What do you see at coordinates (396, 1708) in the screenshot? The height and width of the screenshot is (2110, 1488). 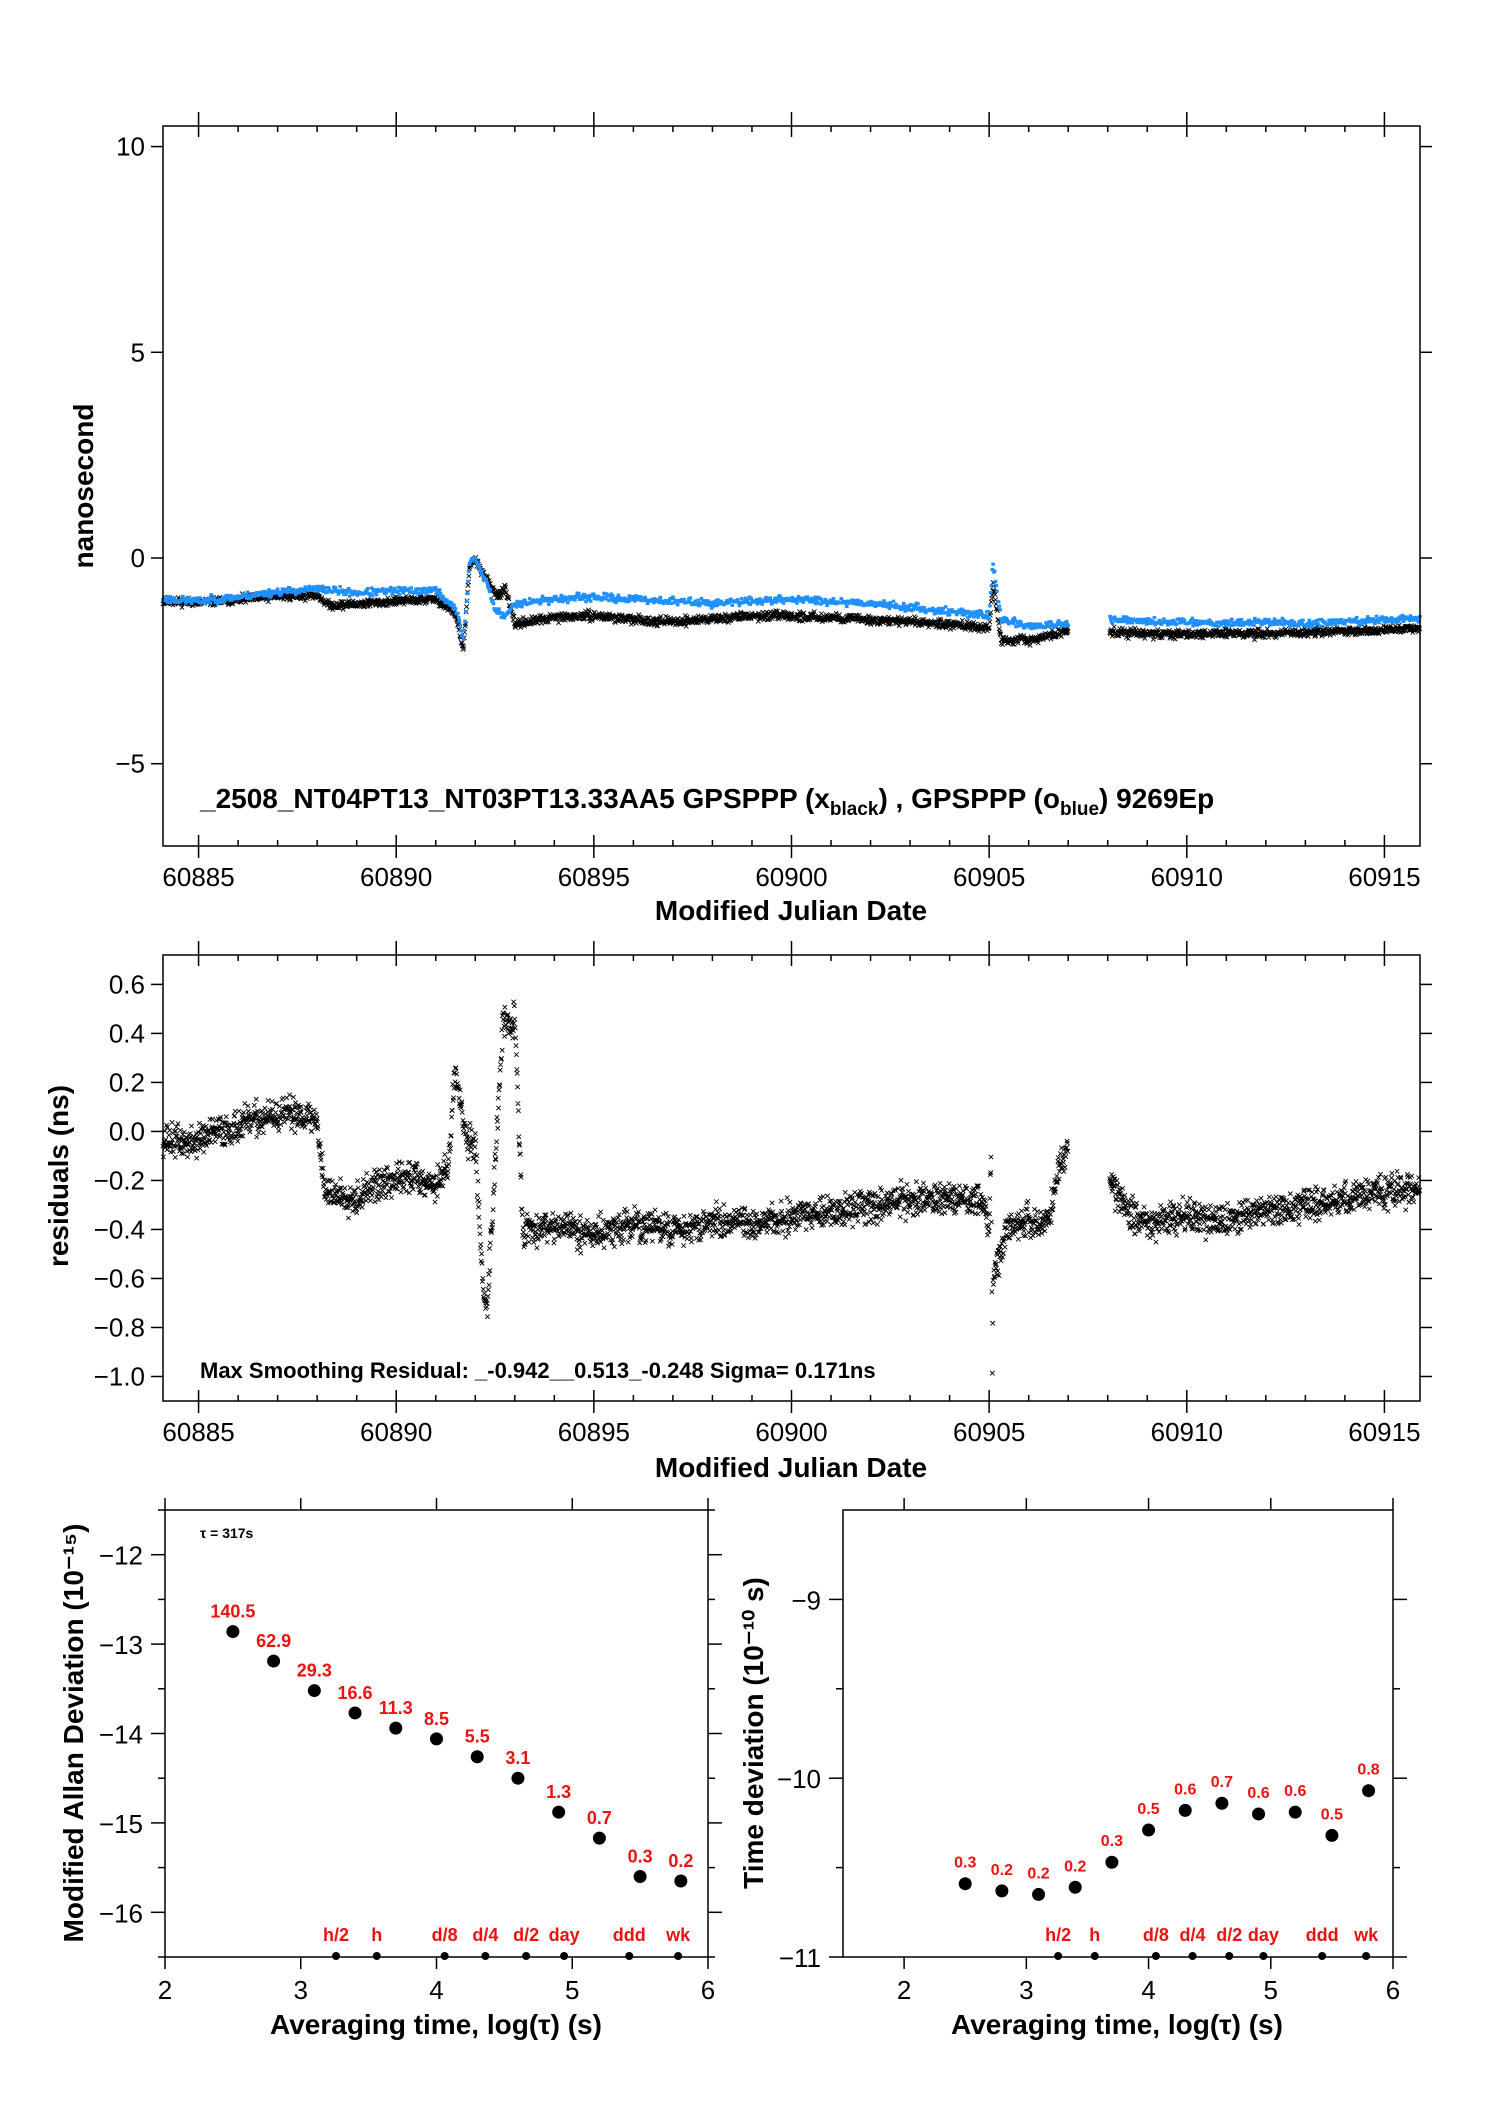 I see `mdev-point-label: 11.3` at bounding box center [396, 1708].